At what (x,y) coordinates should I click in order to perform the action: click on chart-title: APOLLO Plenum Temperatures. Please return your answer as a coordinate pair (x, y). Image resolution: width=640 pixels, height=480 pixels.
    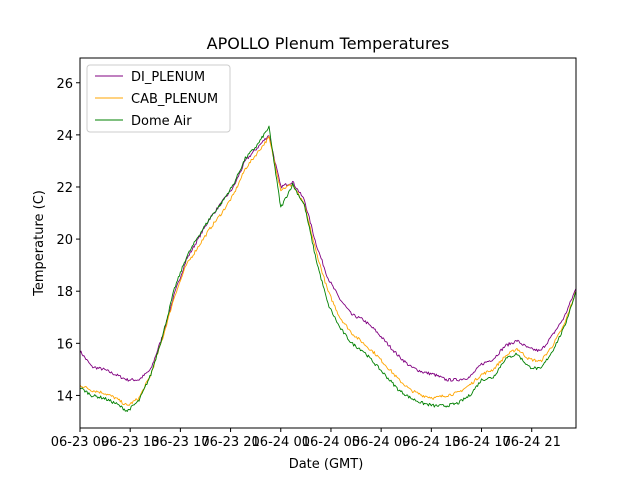
    Looking at the image, I should click on (328, 43).